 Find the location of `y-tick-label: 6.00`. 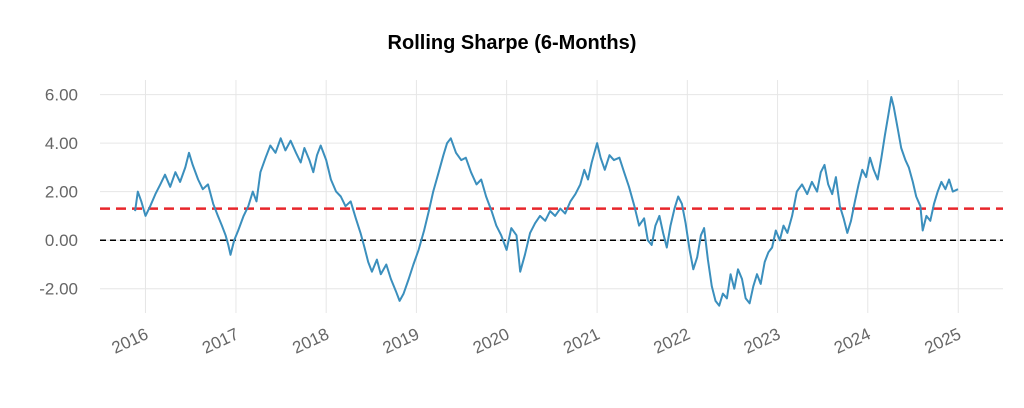

y-tick-label: 6.00 is located at coordinates (61, 95).